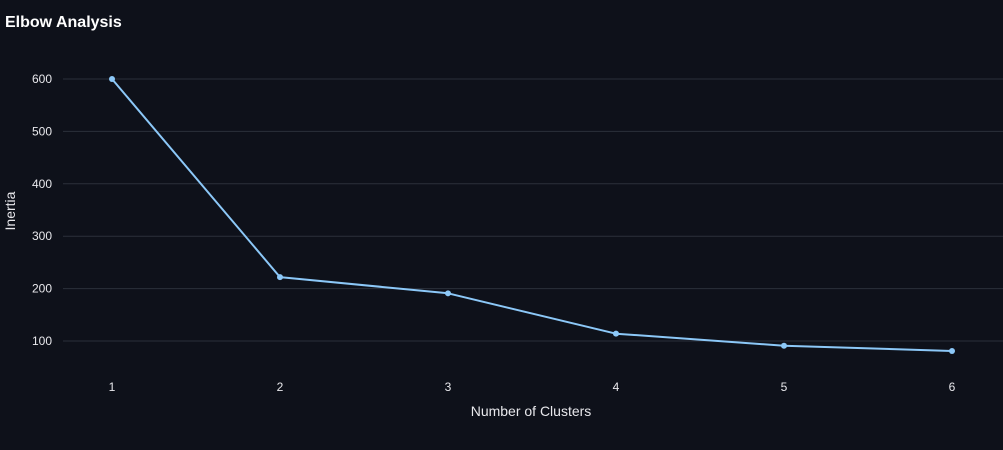  Describe the element at coordinates (448, 387) in the screenshot. I see `x-tick-label-3: 3` at that location.